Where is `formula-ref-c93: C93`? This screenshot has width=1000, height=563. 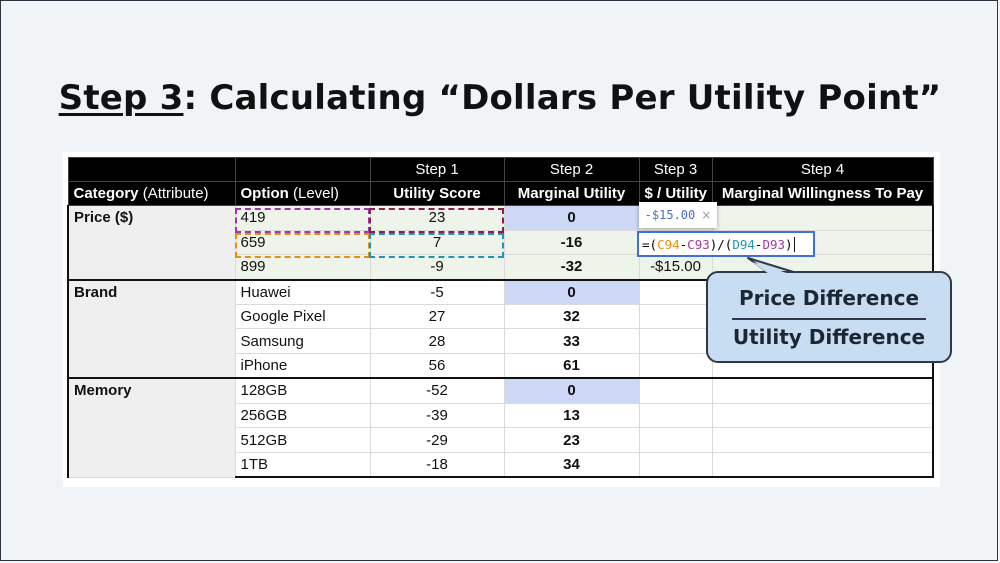 formula-ref-c93: C93 is located at coordinates (698, 244).